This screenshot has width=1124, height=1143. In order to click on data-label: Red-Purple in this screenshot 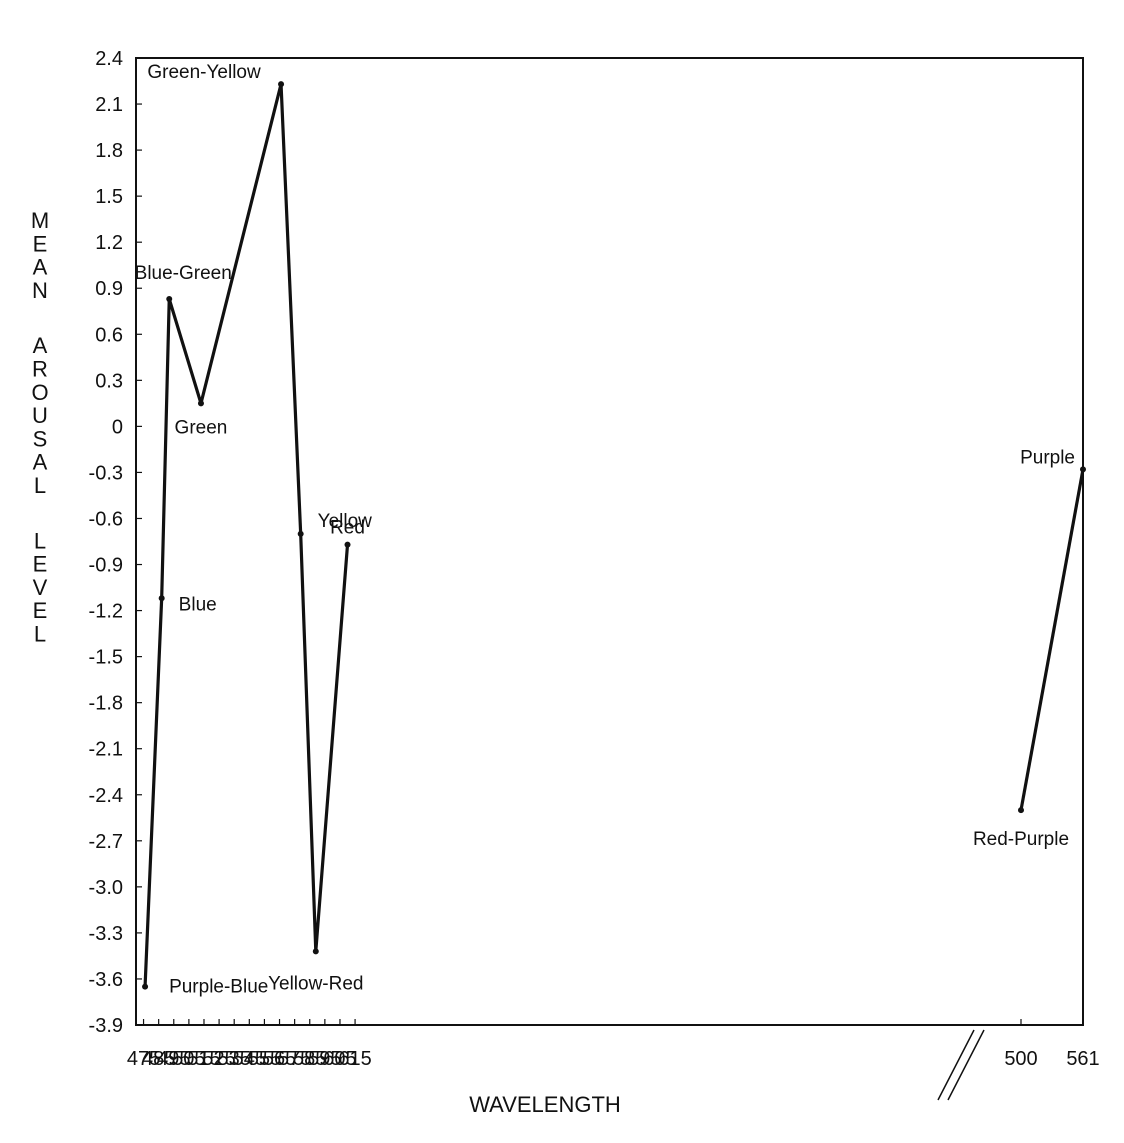, I will do `click(1021, 839)`.